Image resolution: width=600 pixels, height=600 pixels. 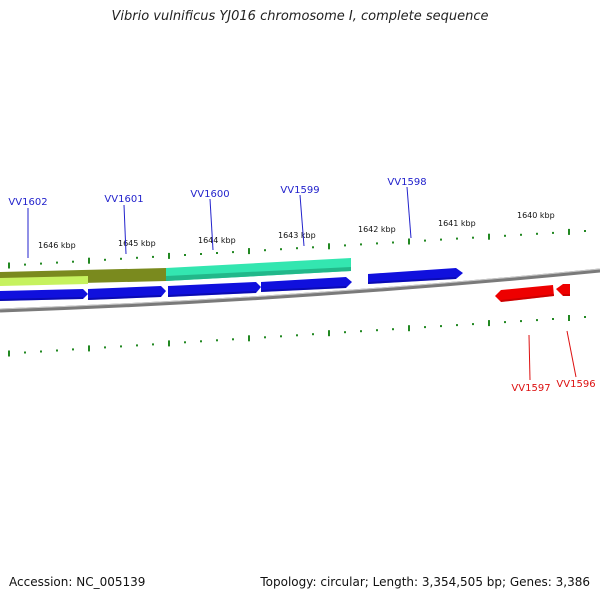 What do you see at coordinates (536, 215) in the screenshot?
I see `kbp-label: 1640 kbp` at bounding box center [536, 215].